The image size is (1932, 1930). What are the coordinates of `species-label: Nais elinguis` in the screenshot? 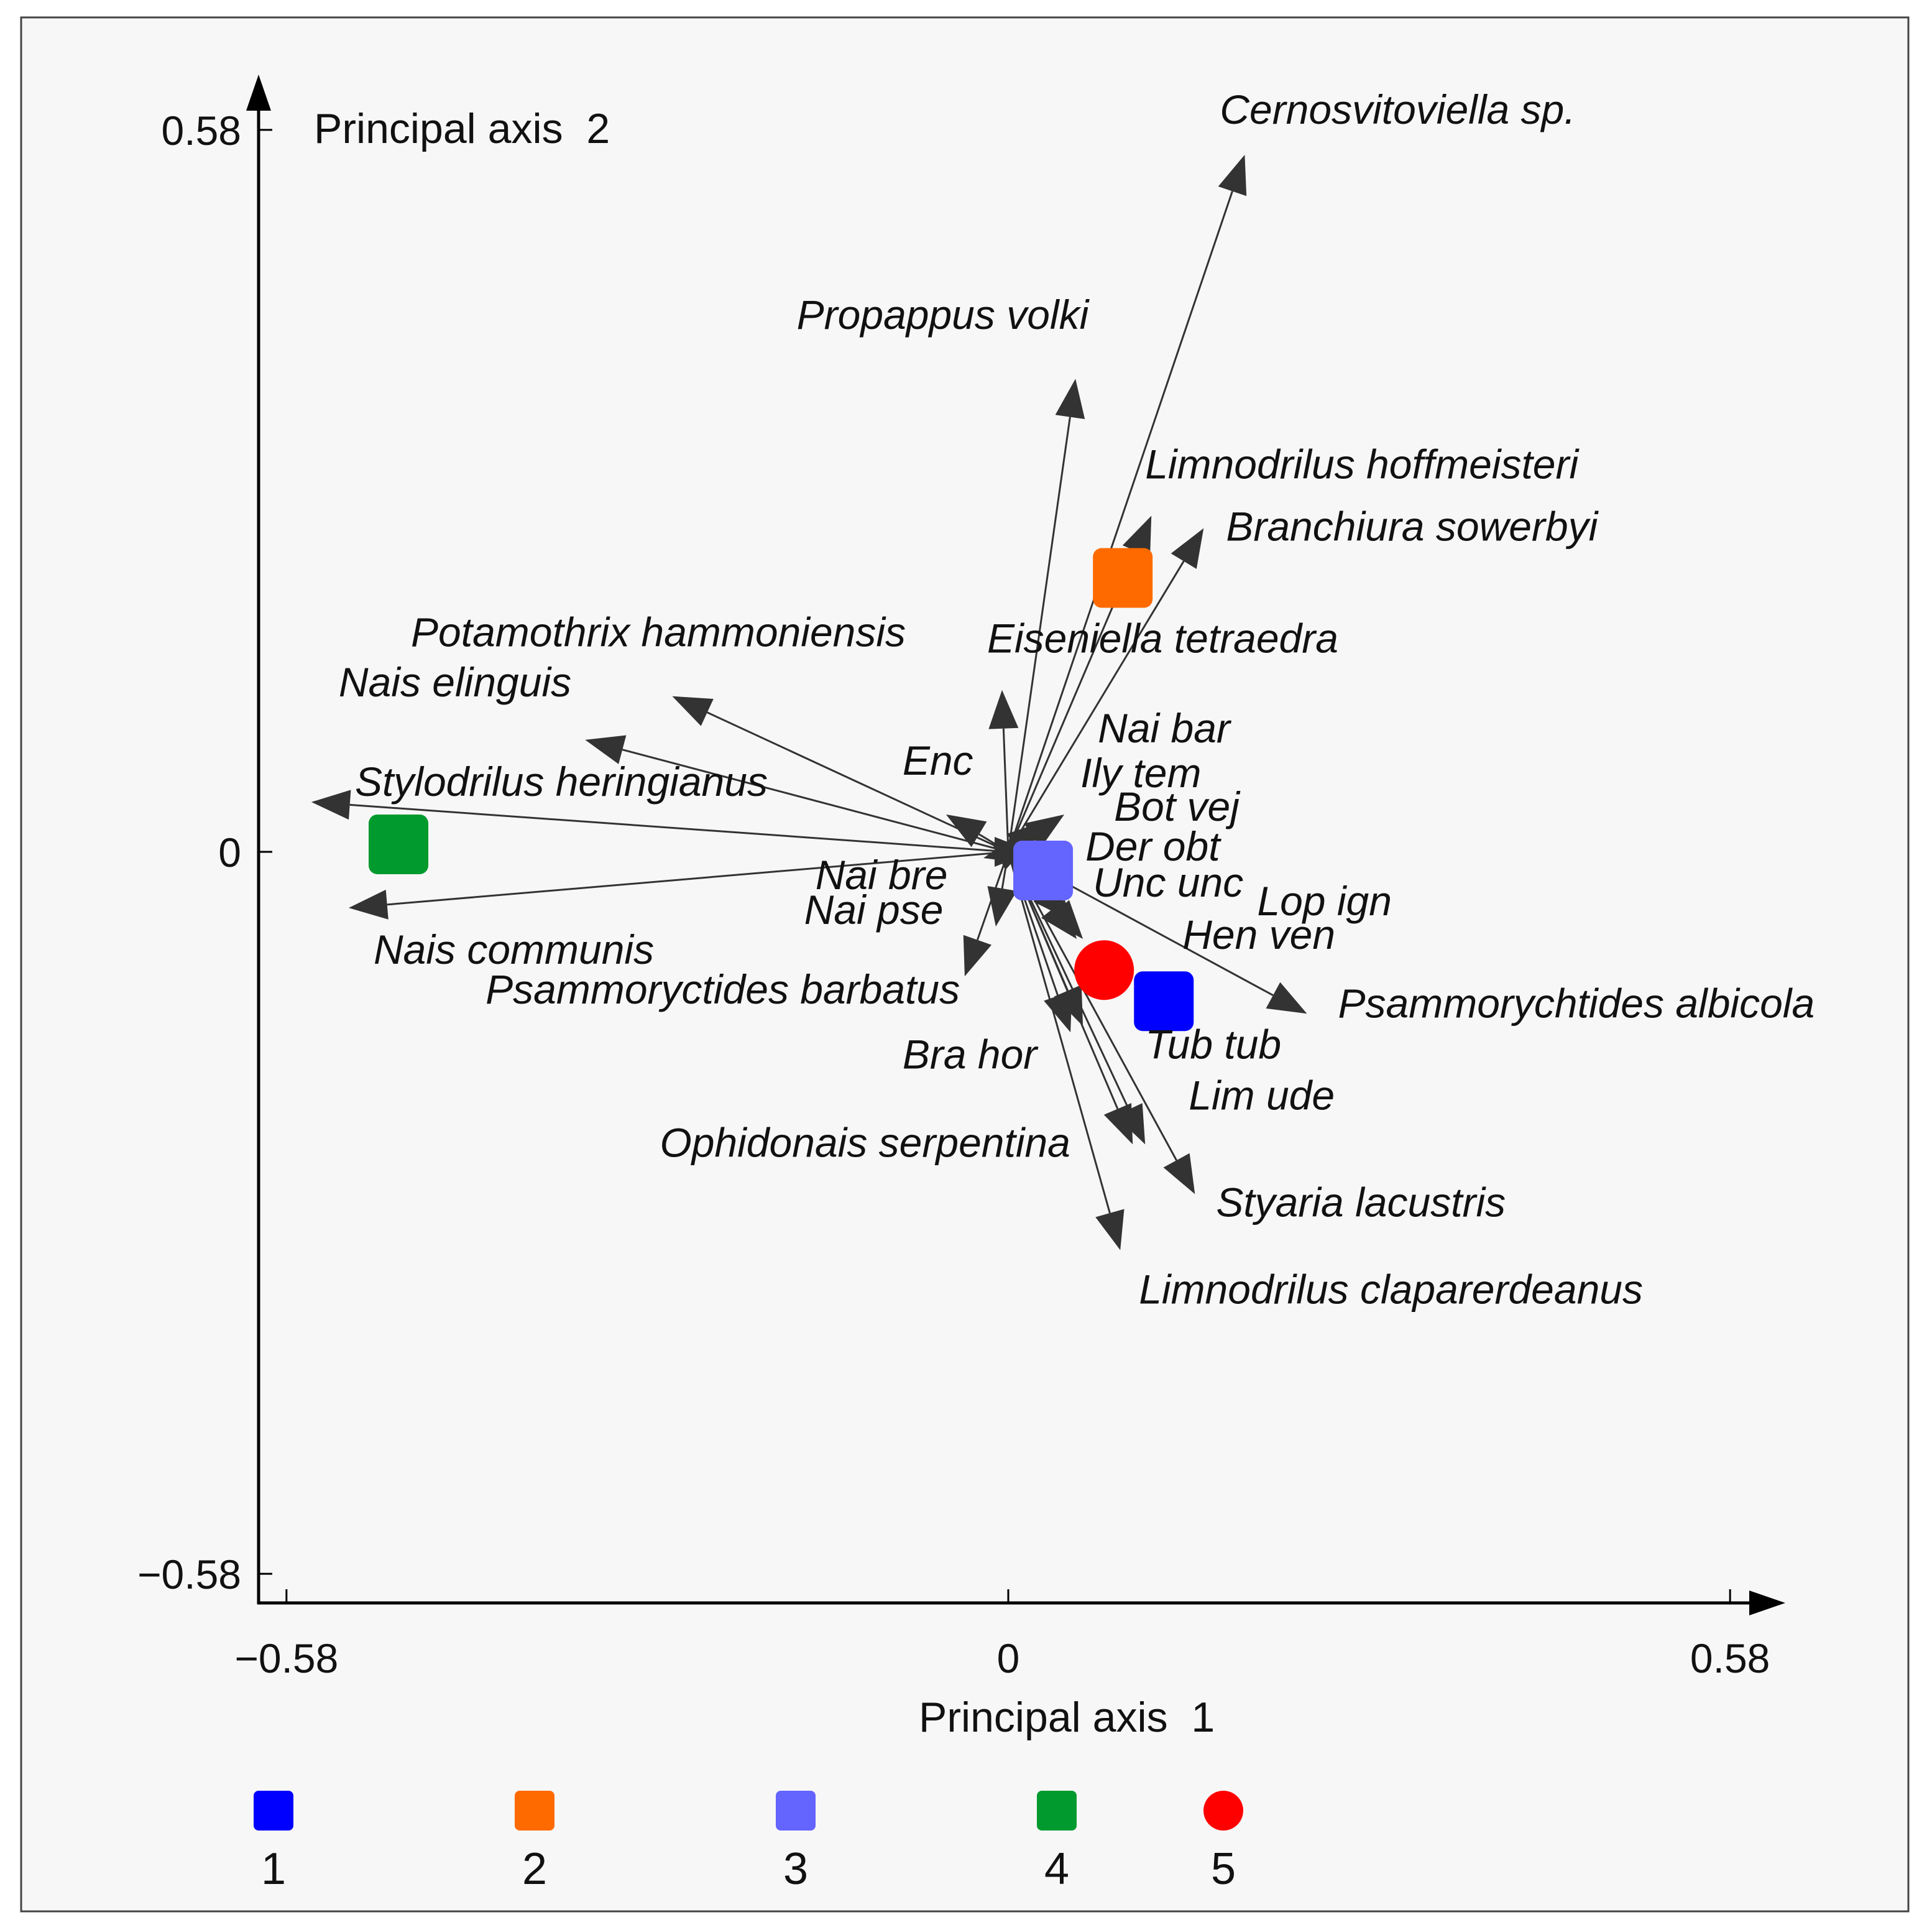 It's located at (455, 682).